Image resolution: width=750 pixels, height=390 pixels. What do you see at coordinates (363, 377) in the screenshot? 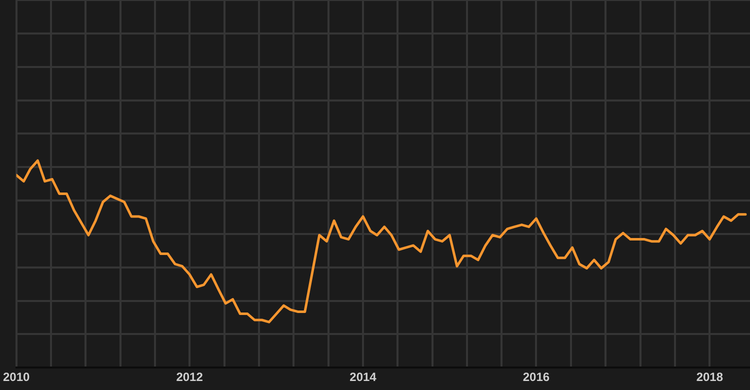
I see `x-tick-label: 2014` at bounding box center [363, 377].